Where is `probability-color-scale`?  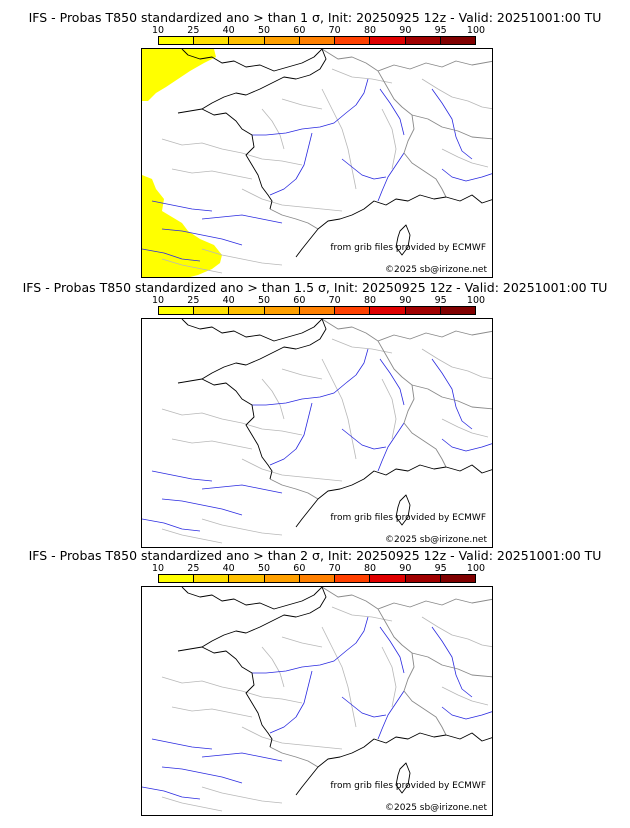 probability-color-scale is located at coordinates (317, 310).